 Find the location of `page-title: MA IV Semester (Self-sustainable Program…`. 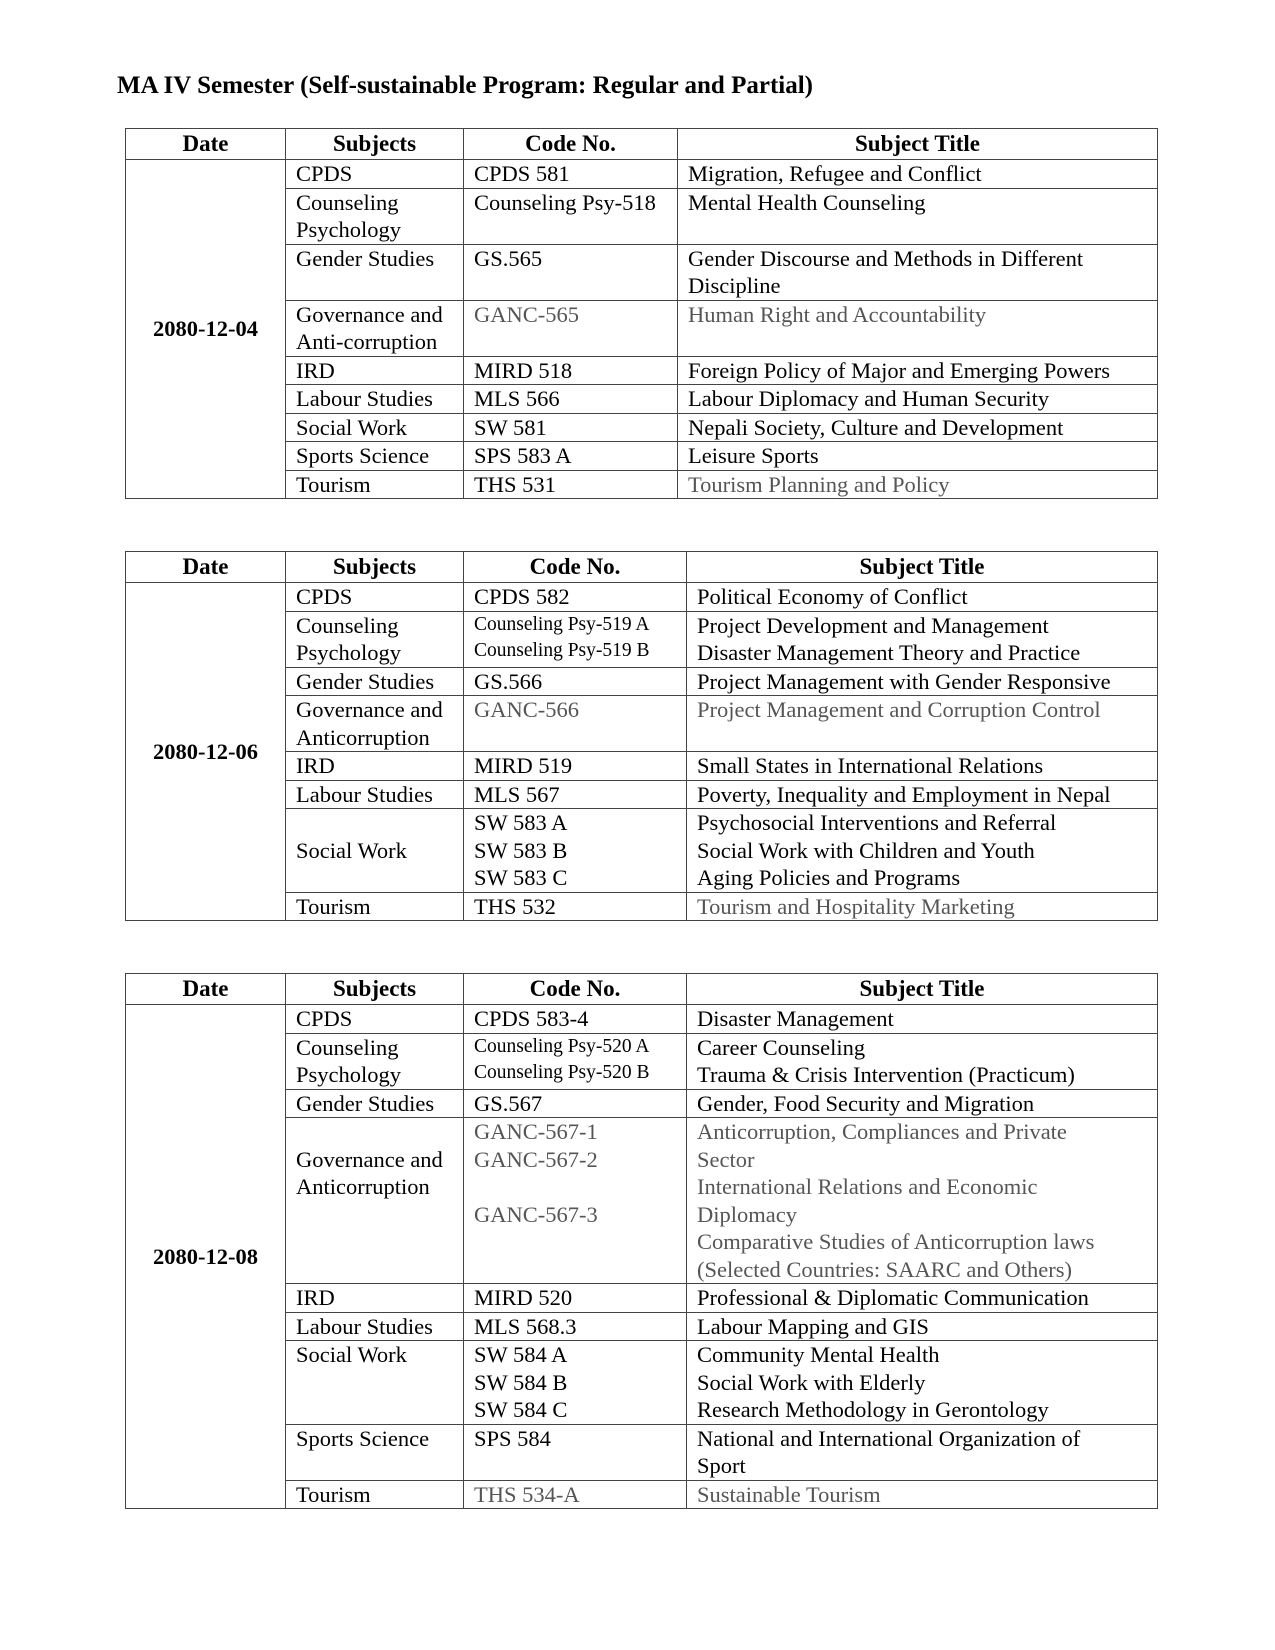

page-title: MA IV Semester (Self-sustainable Program… is located at coordinates (465, 85).